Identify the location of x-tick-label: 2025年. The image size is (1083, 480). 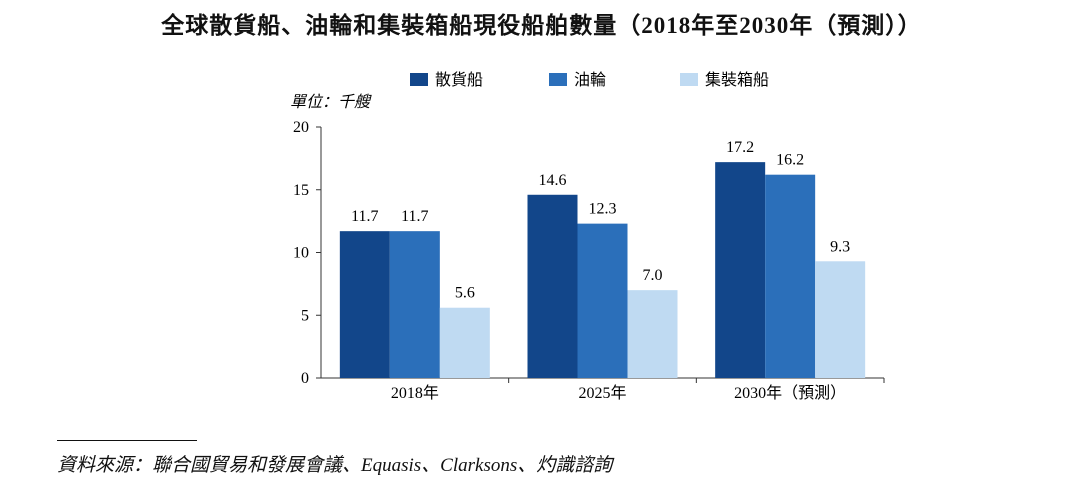
(602, 393).